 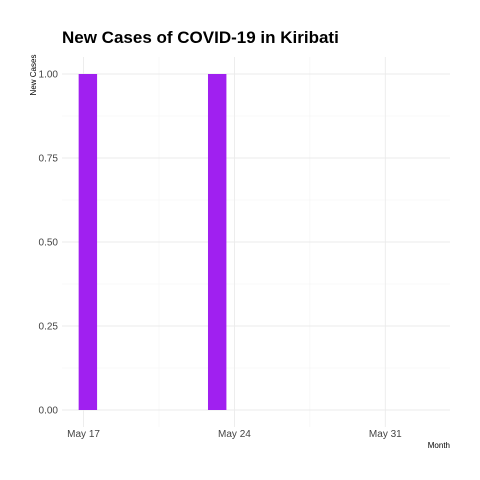 I want to click on y-tick-label: 0.00, so click(x=49, y=411).